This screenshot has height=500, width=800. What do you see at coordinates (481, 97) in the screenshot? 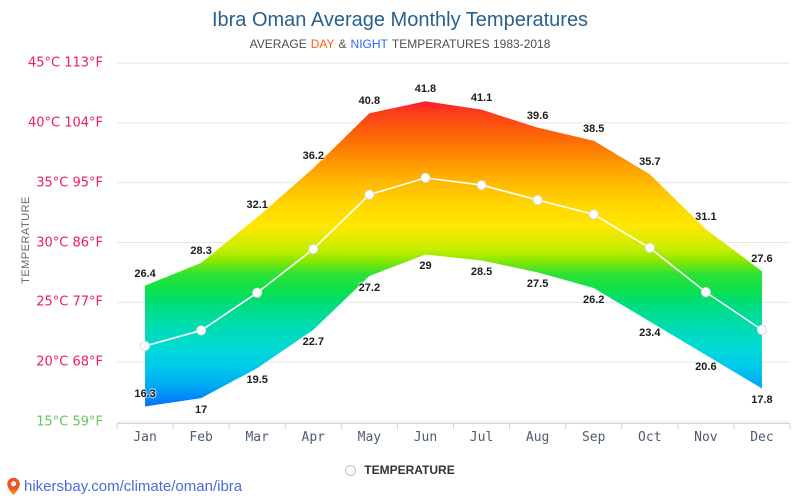
I see `day-data-label: 41.1` at bounding box center [481, 97].